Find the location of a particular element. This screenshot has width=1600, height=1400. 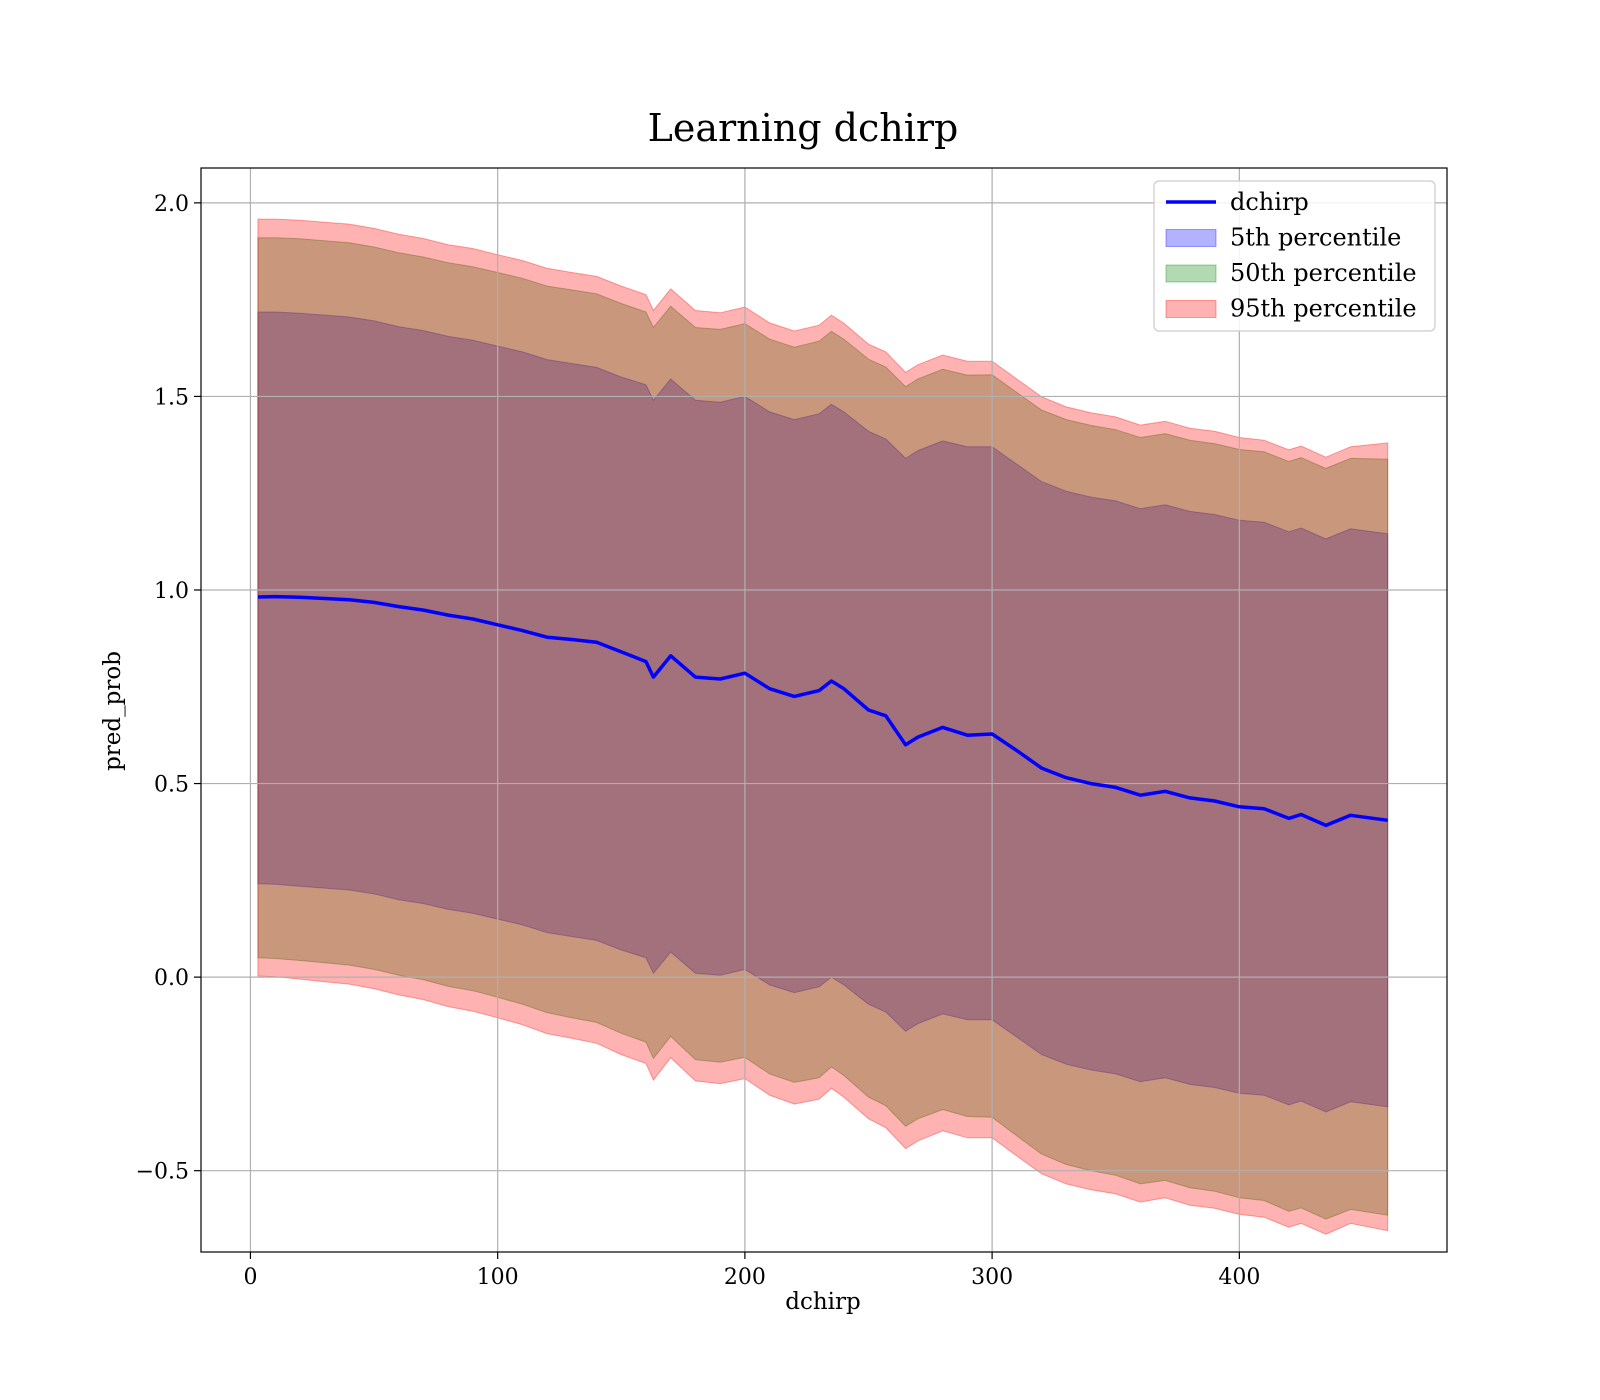

x-tick-label: 400 is located at coordinates (1239, 1277).